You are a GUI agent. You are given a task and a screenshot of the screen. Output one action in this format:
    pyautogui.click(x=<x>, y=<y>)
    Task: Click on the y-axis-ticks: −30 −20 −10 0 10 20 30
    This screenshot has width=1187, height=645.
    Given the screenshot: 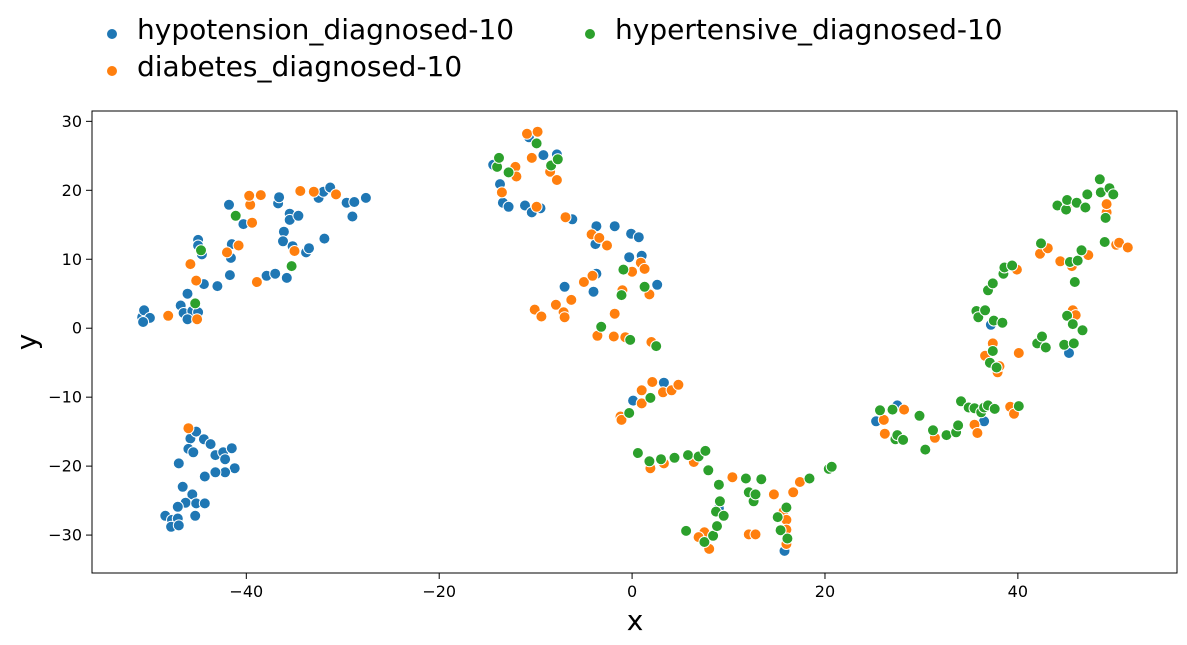 What is the action you would take?
    pyautogui.click(x=70, y=328)
    